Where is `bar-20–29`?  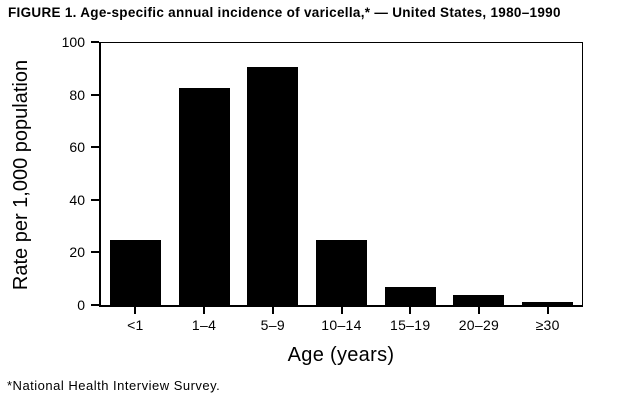
bar-20–29 is located at coordinates (479, 299).